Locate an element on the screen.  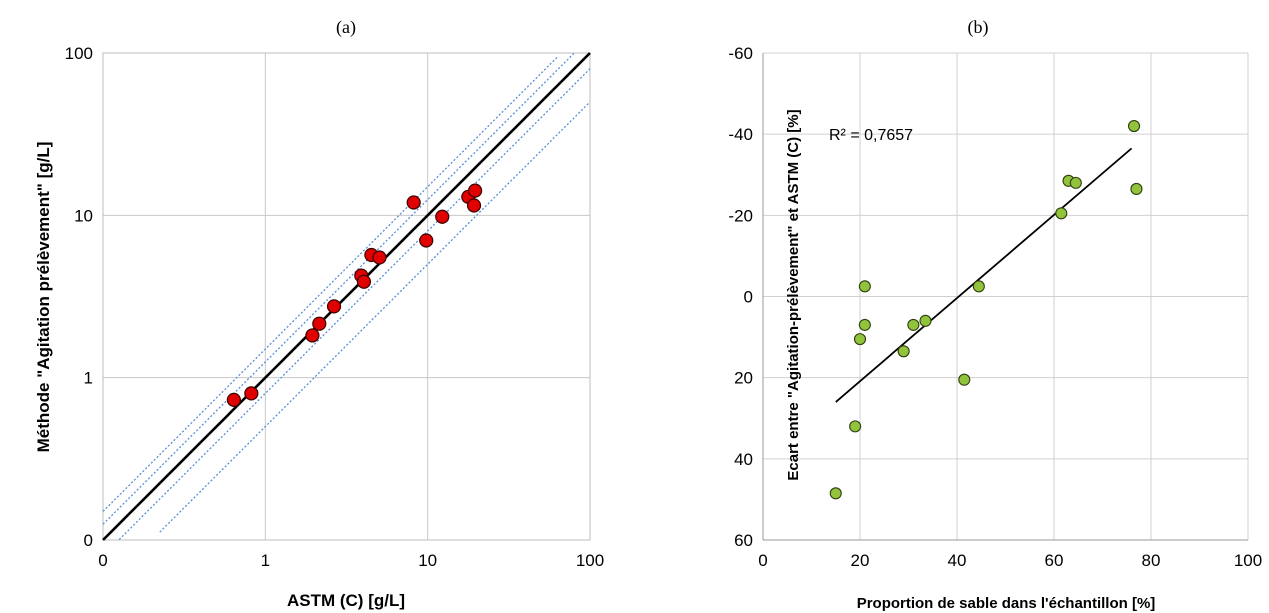
chart-b-lines is located at coordinates (984, 275).